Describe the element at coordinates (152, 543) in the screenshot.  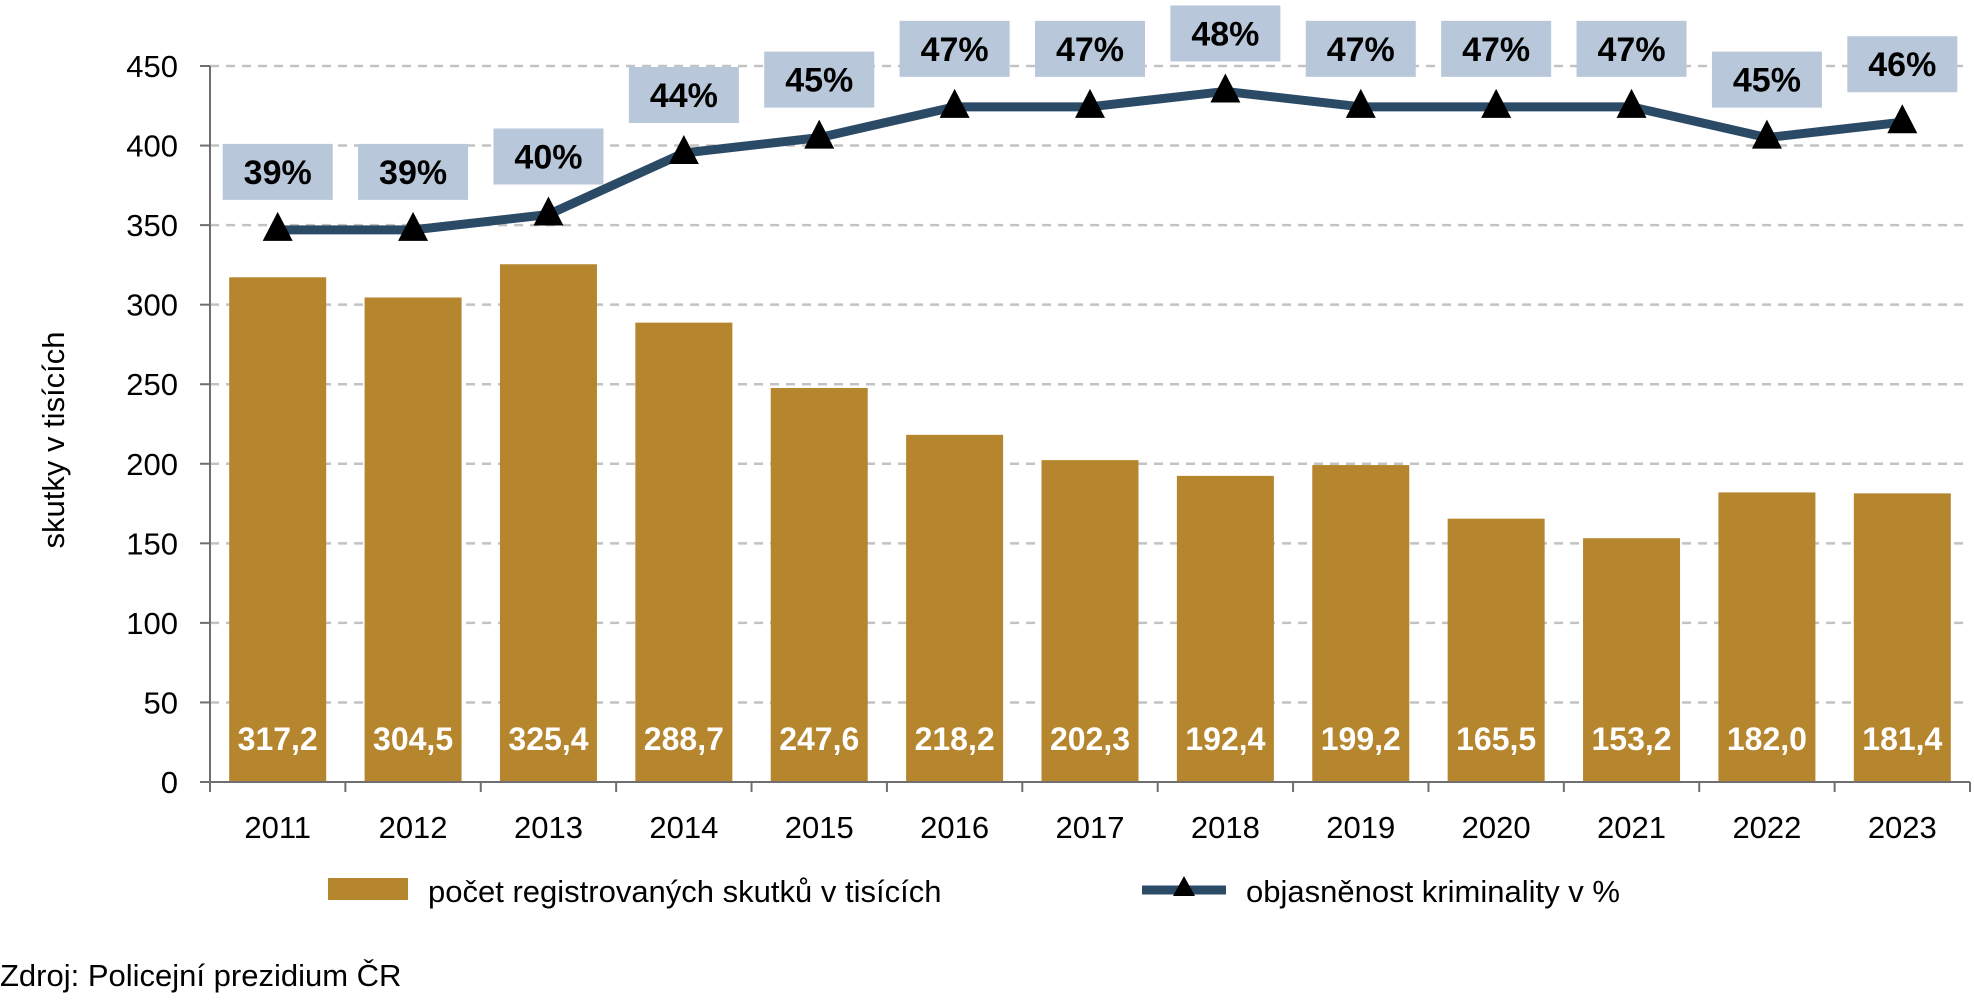
I see `y-tick-label: 150` at that location.